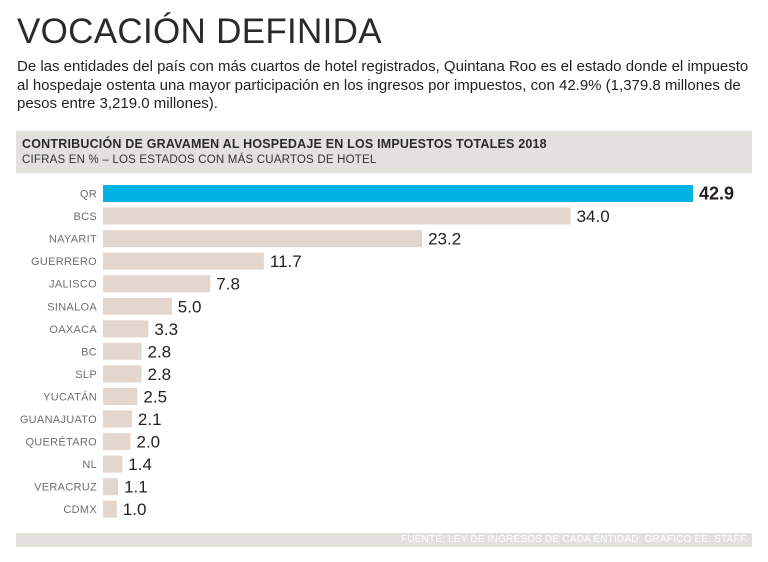  What do you see at coordinates (72, 307) in the screenshot?
I see `category-label: SINALOA` at bounding box center [72, 307].